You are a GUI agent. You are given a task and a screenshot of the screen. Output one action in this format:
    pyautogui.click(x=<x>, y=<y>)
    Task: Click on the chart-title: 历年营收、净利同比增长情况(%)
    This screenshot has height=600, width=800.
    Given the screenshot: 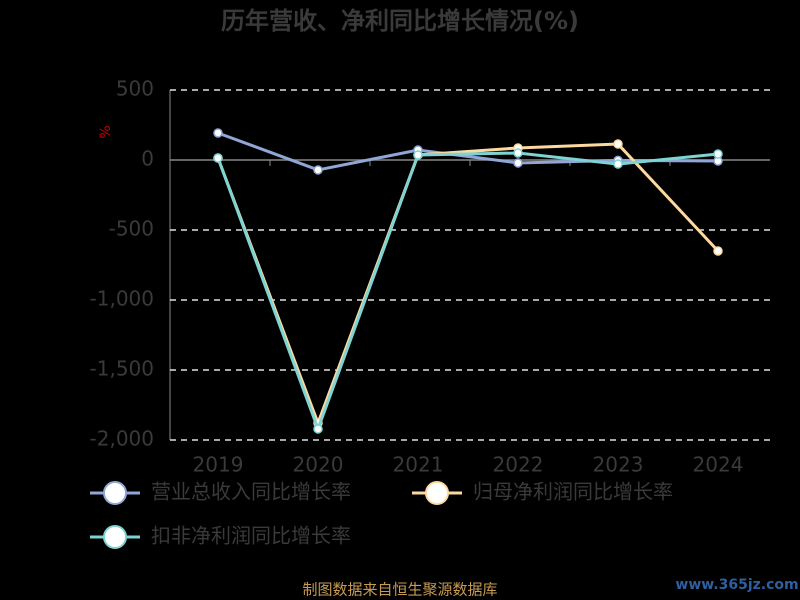 What is the action you would take?
    pyautogui.click(x=400, y=21)
    